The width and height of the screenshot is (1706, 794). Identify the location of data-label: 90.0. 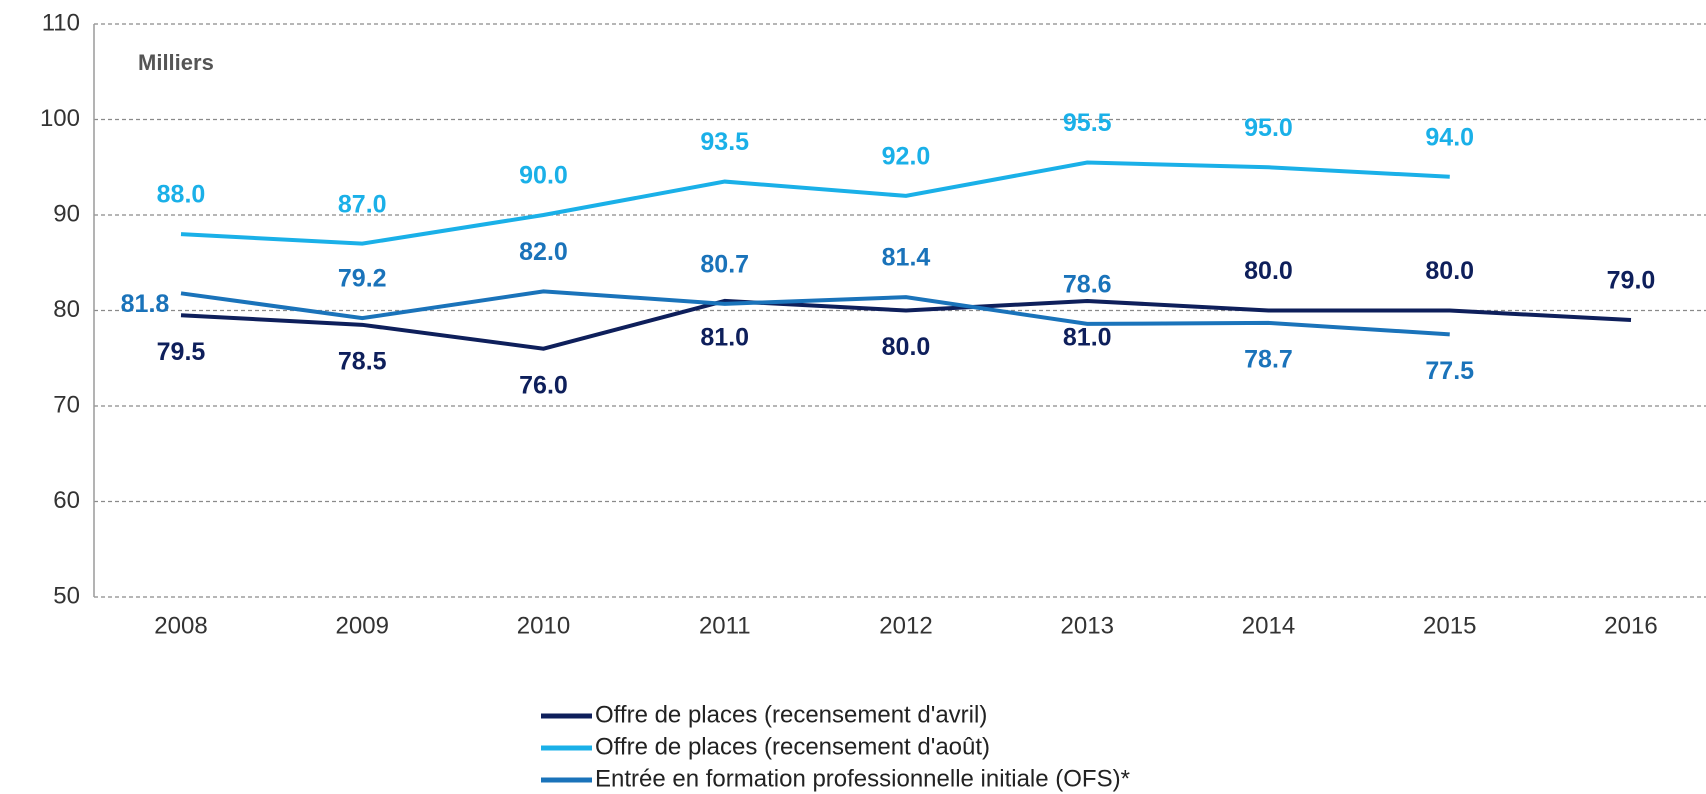
(543, 176).